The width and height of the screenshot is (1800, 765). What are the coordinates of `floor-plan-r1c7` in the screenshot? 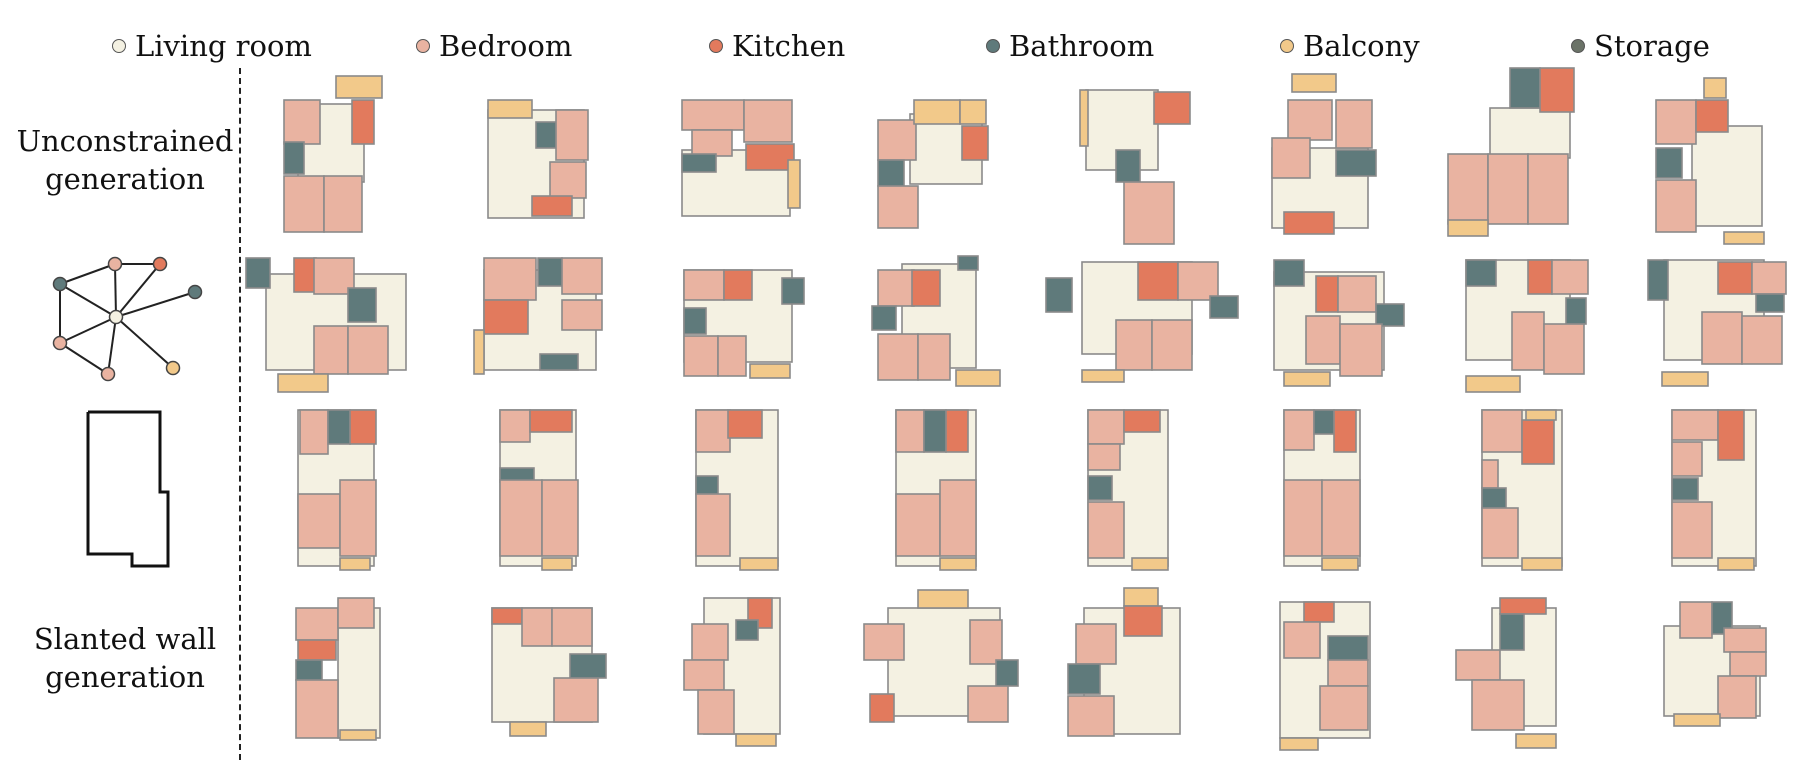 It's located at (1511, 152).